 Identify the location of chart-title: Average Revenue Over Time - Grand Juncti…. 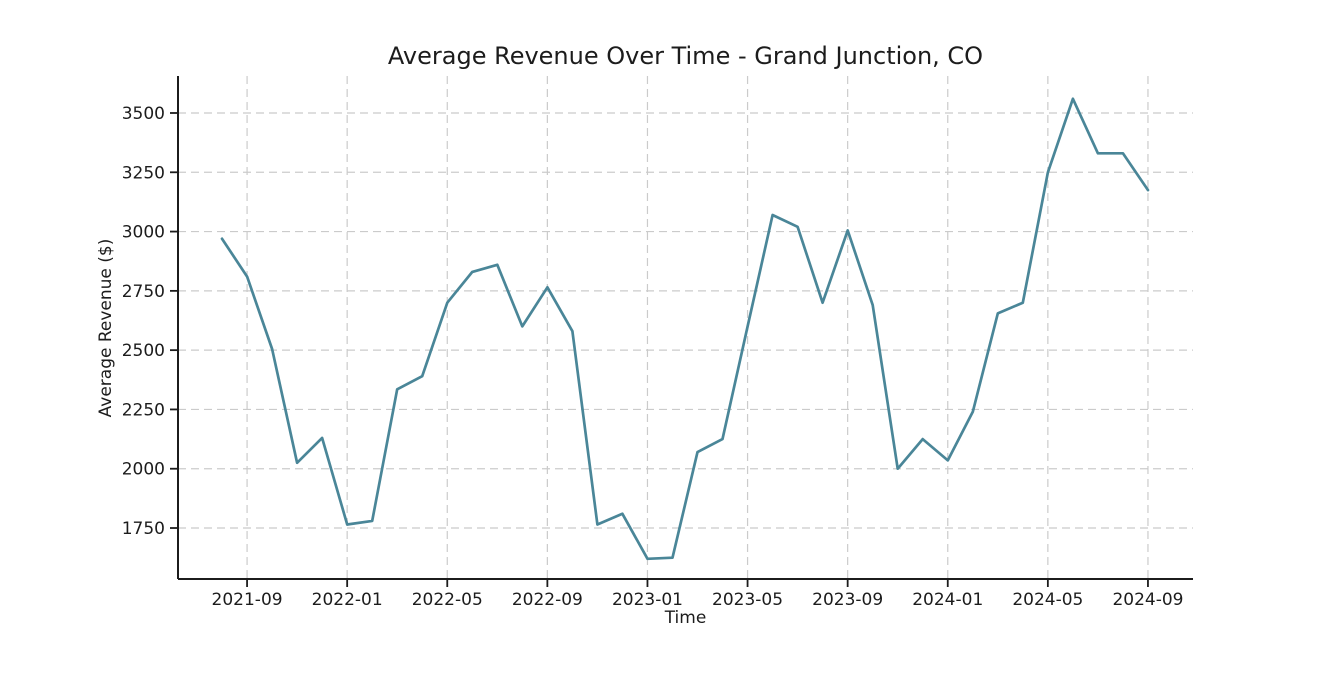
(685, 56).